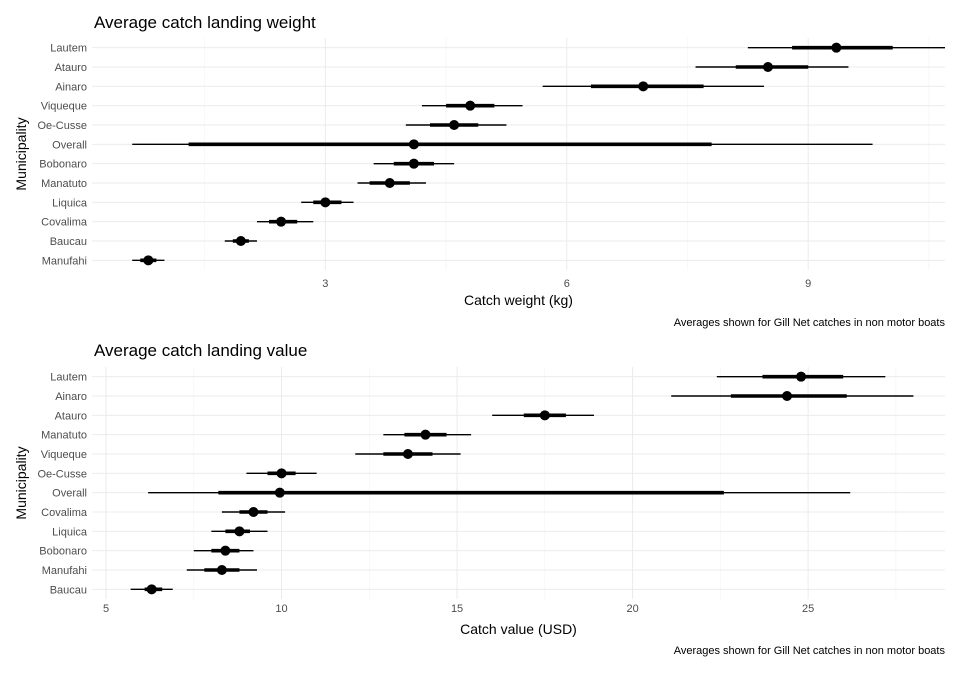 This screenshot has width=960, height=677. Describe the element at coordinates (205, 22) in the screenshot. I see `chart-title: Average catch landing weight` at that location.